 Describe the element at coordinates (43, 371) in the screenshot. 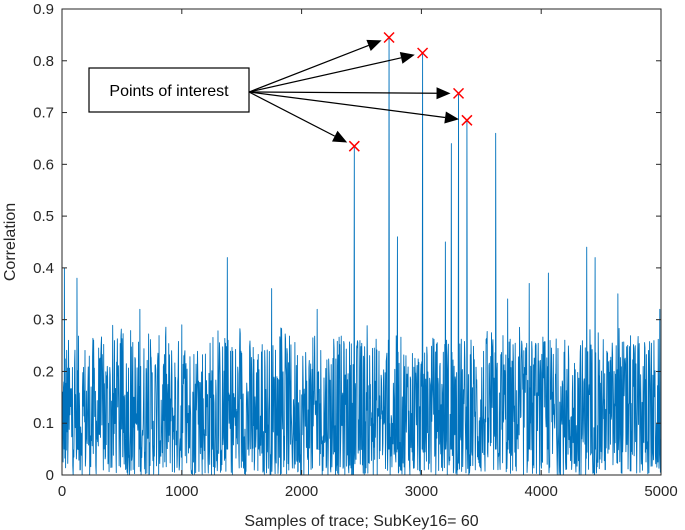

I see `y-tick-label: 0.2` at that location.